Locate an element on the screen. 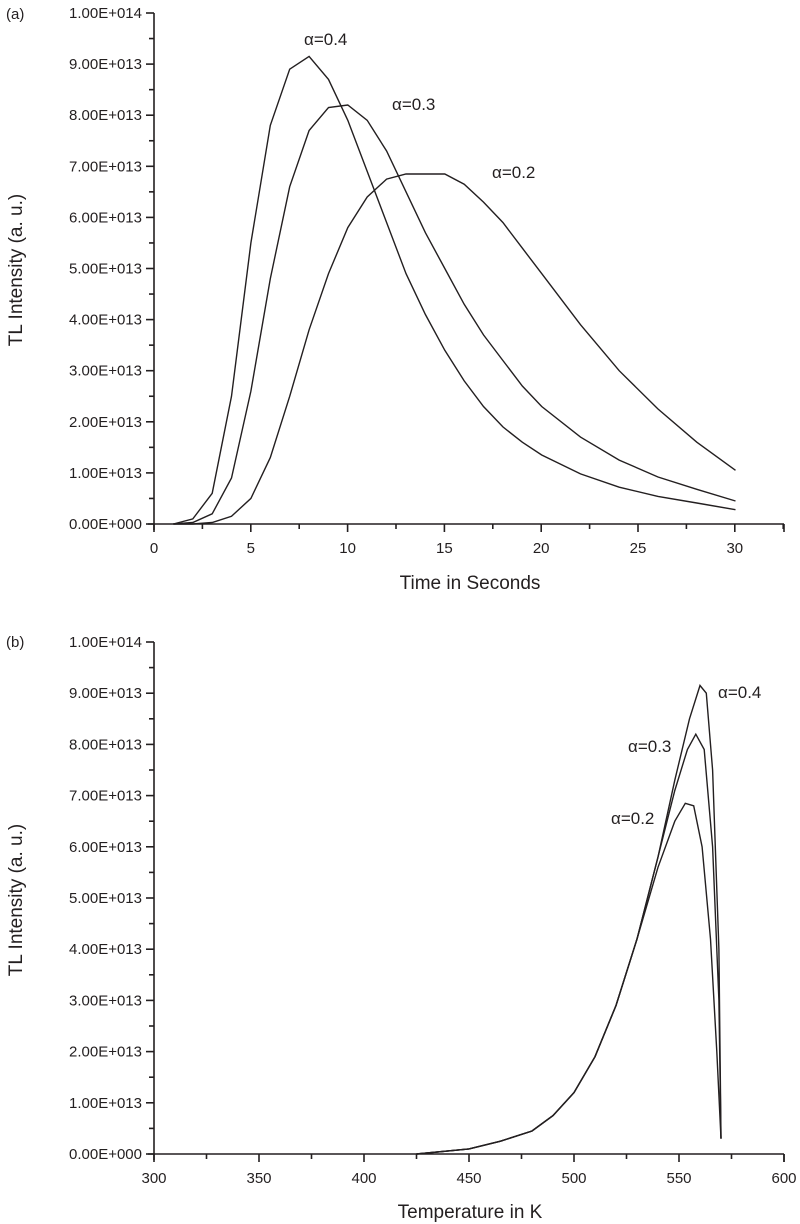  panel-a-x-tick-label: 15 is located at coordinates (444, 548).